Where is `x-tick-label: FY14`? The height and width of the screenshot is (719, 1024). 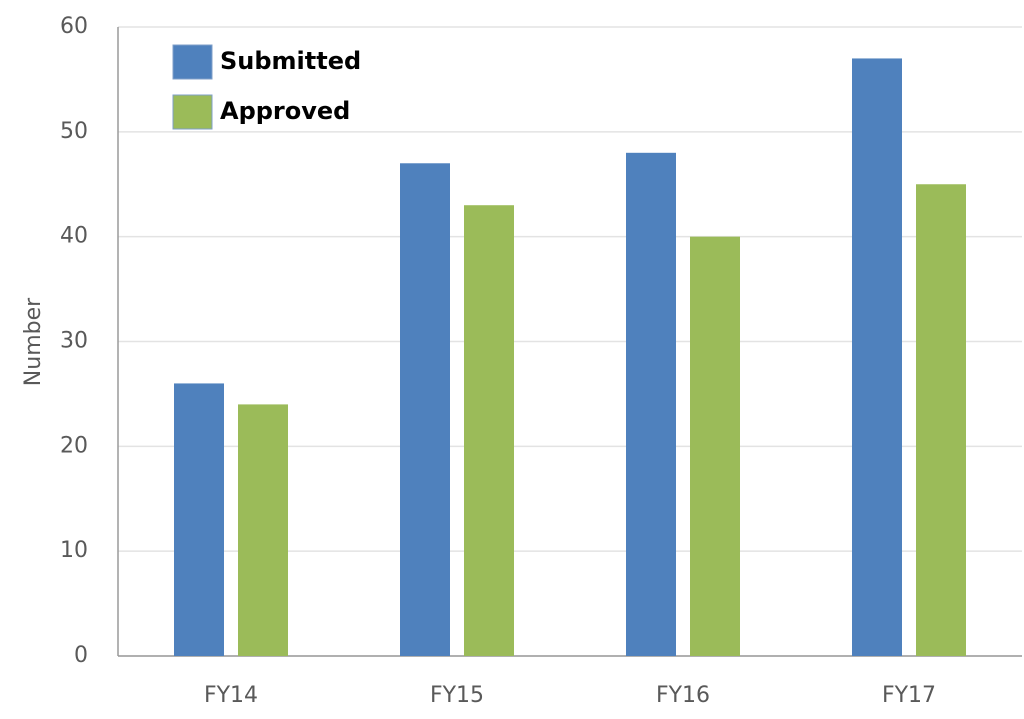 x-tick-label: FY14 is located at coordinates (231, 695).